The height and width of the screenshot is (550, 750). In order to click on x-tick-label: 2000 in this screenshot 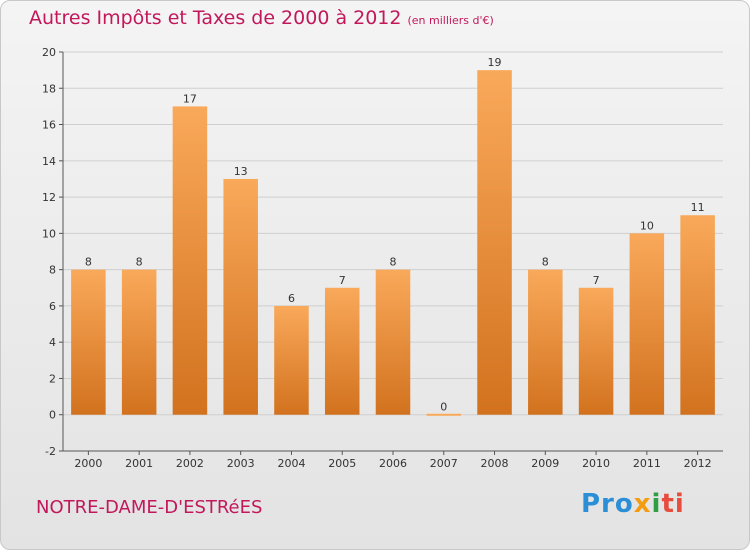, I will do `click(88, 463)`.